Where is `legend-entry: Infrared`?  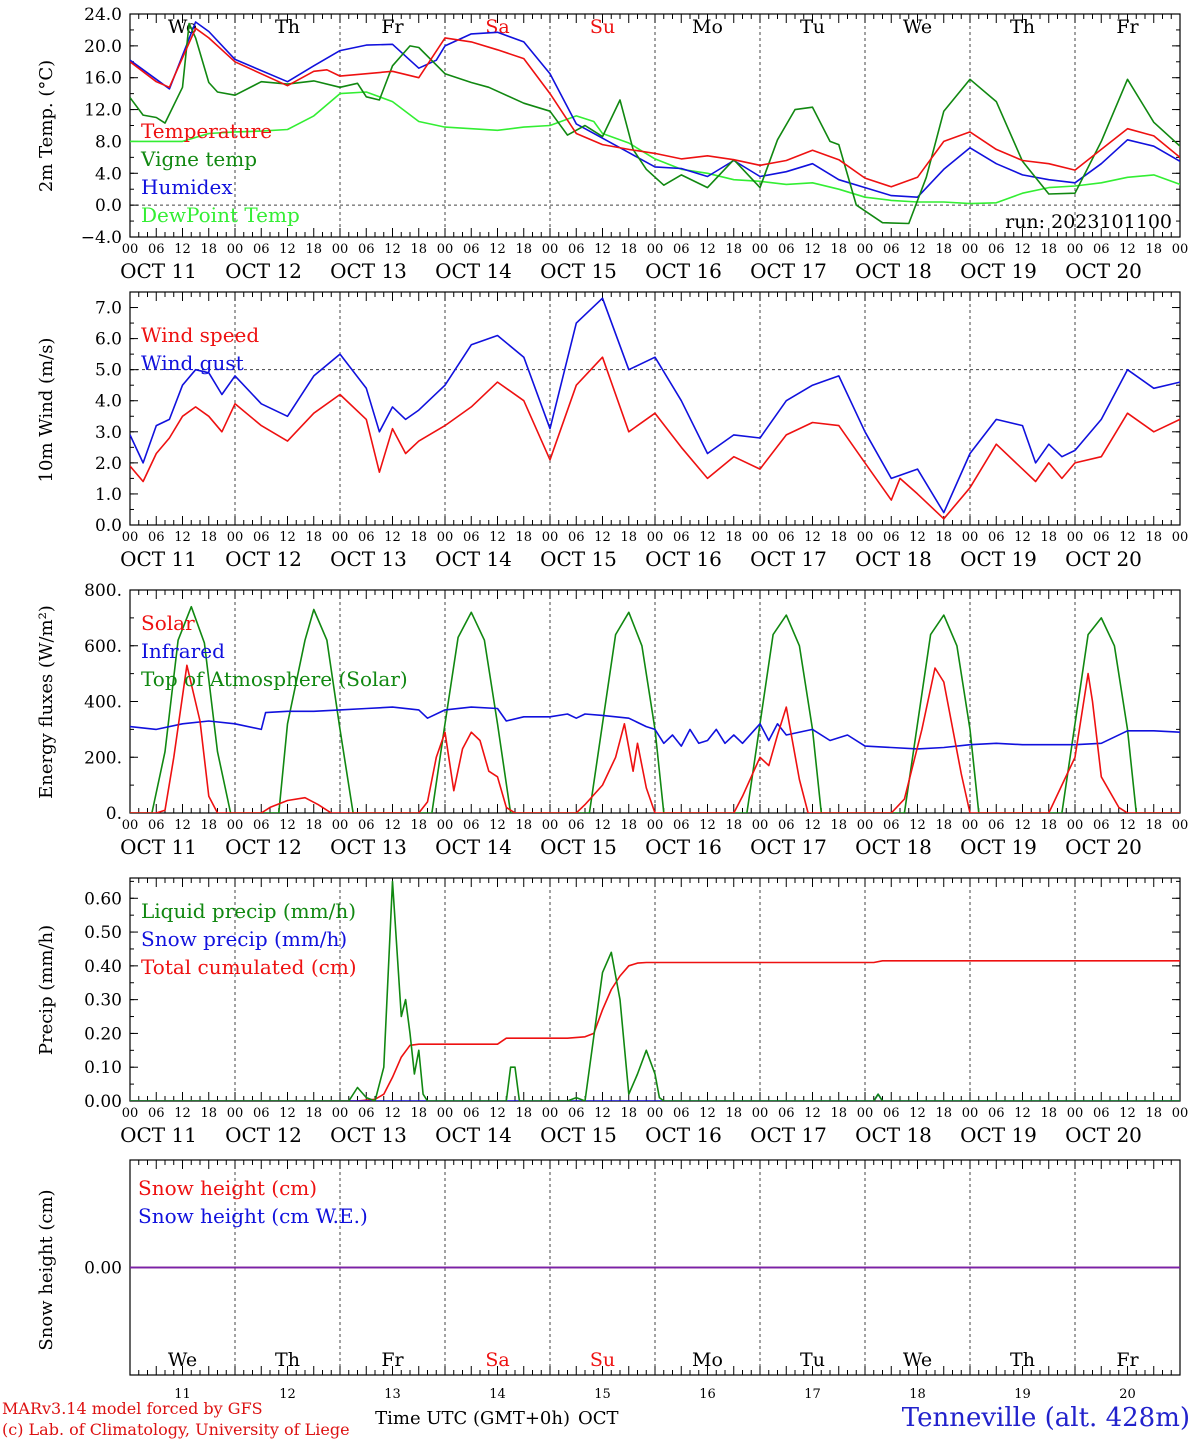
legend-entry: Infrared is located at coordinates (183, 651).